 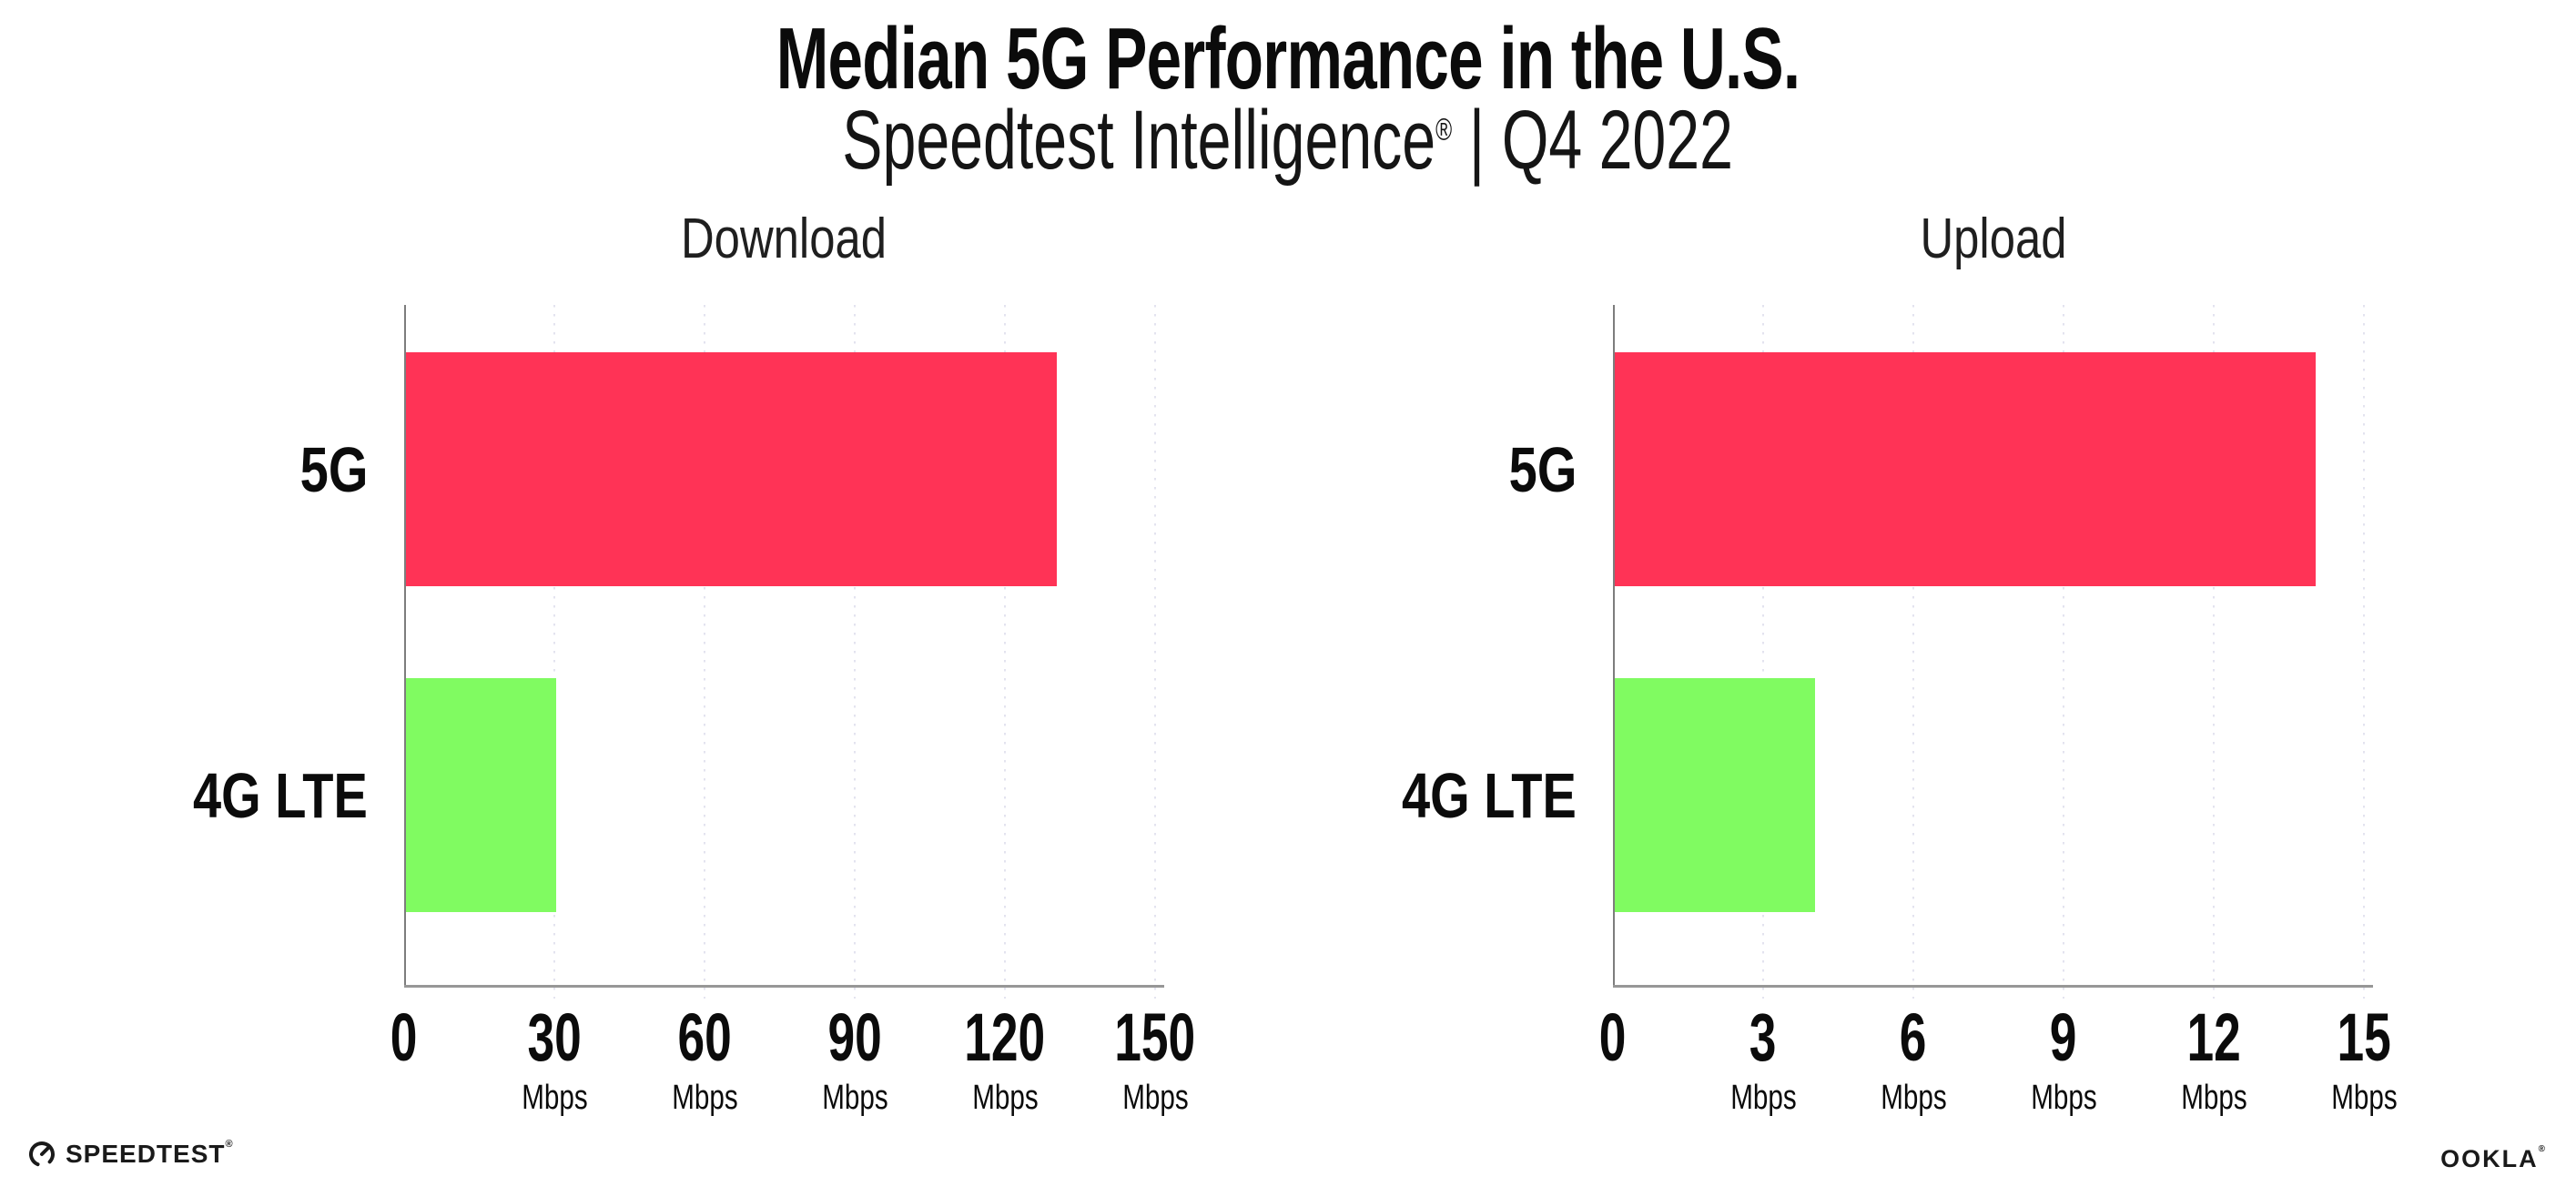 I want to click on download-xtick-90: 90 Mbps, so click(x=854, y=1058).